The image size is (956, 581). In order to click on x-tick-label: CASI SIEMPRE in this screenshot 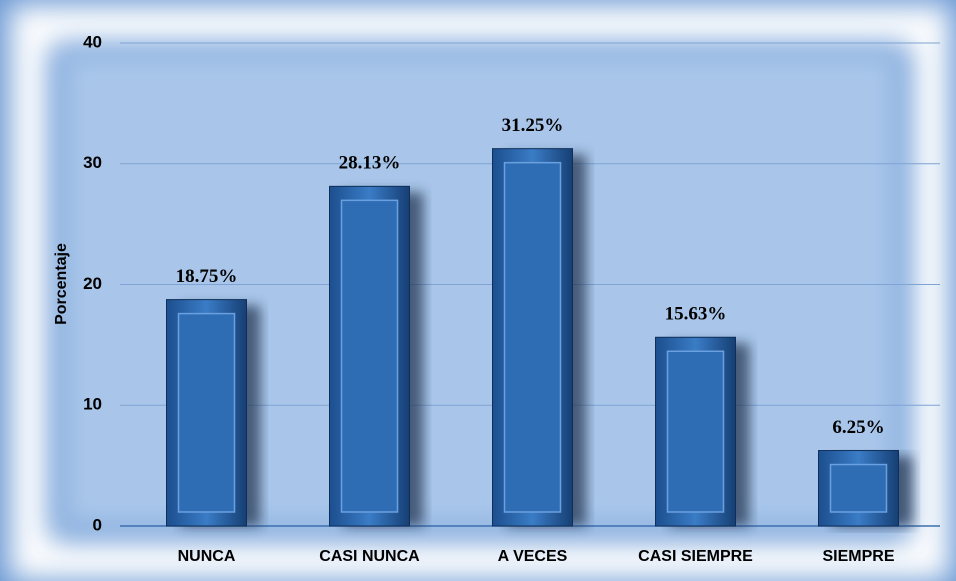, I will do `click(695, 556)`.